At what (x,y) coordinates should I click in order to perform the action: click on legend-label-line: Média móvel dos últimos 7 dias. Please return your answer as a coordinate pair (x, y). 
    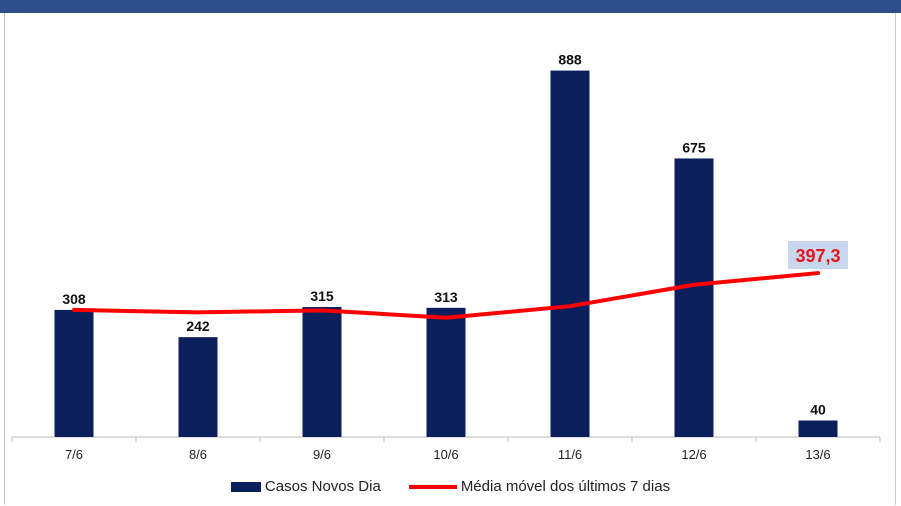
    Looking at the image, I should click on (565, 486).